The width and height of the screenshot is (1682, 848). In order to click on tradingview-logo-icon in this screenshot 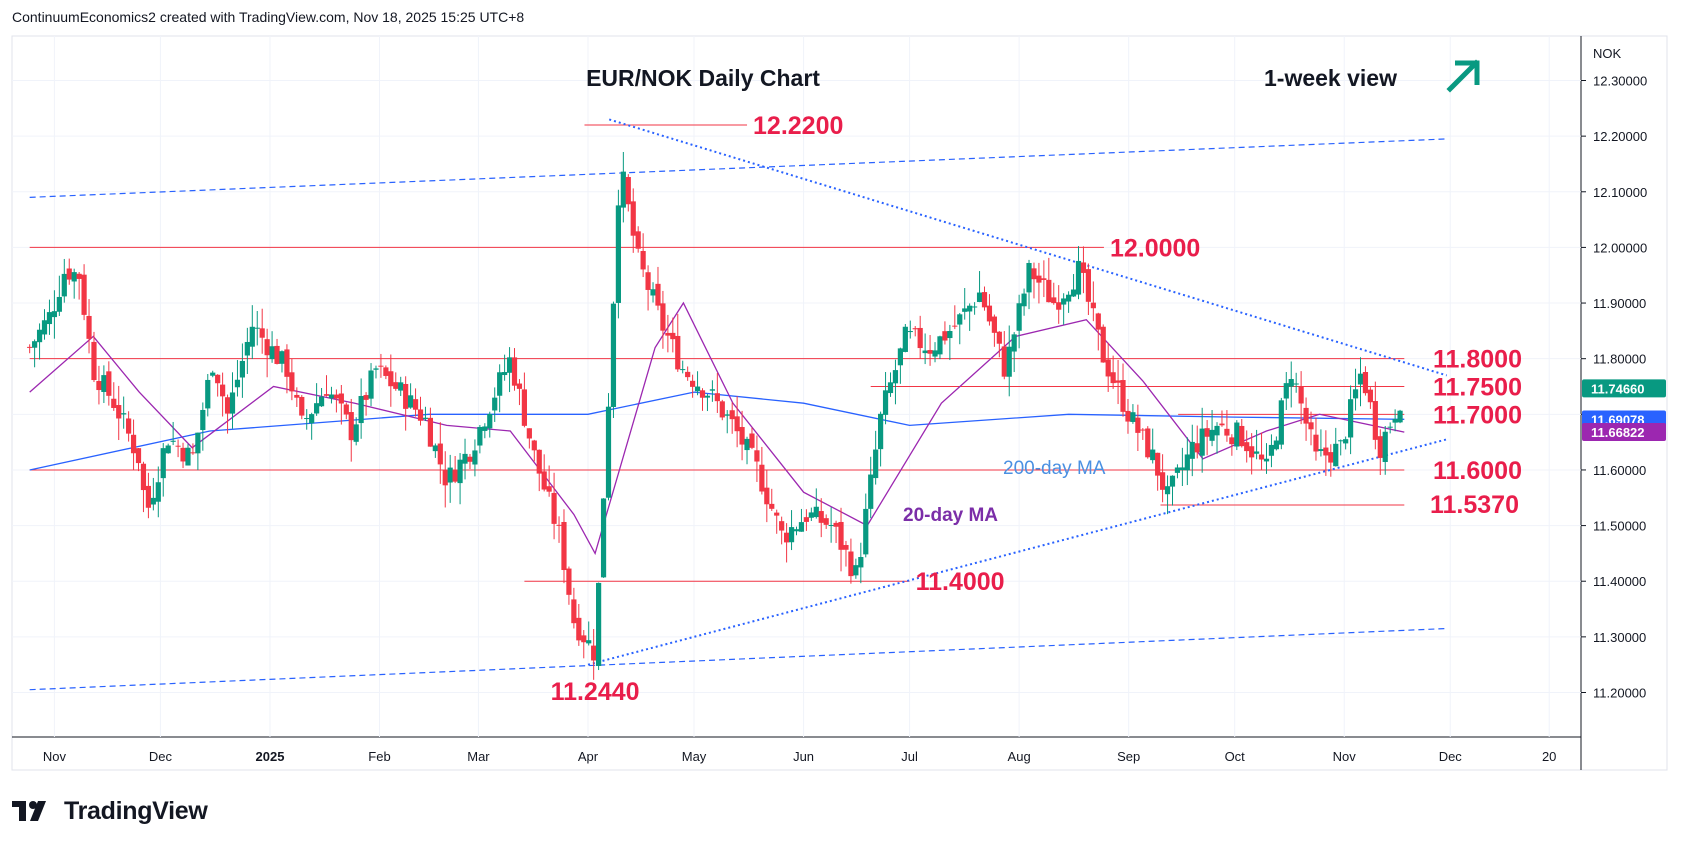, I will do `click(34, 811)`.